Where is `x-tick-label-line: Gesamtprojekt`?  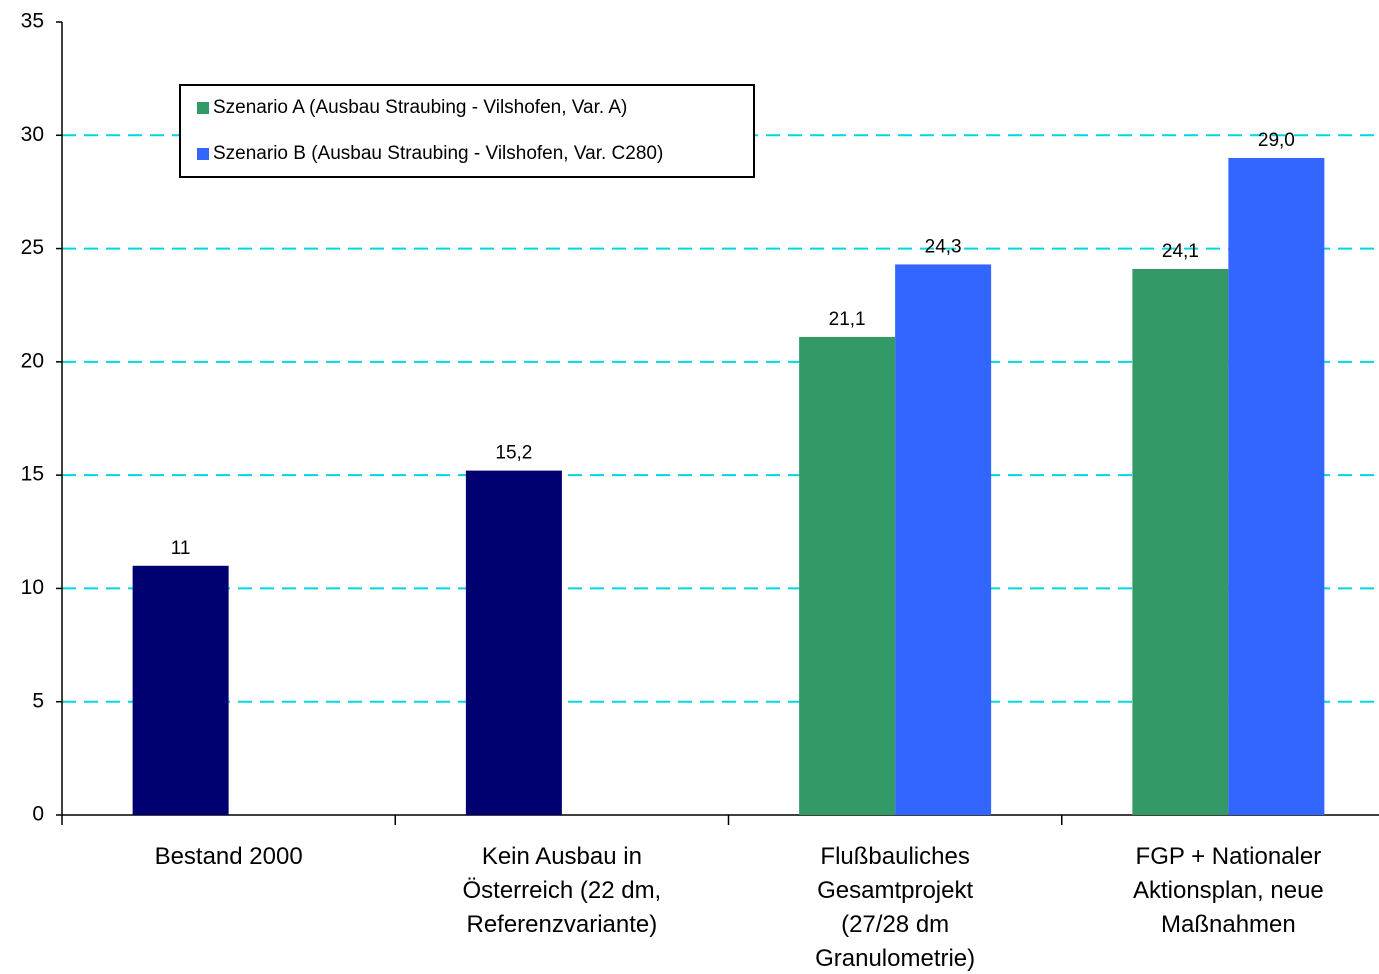 x-tick-label-line: Gesamtprojekt is located at coordinates (895, 890).